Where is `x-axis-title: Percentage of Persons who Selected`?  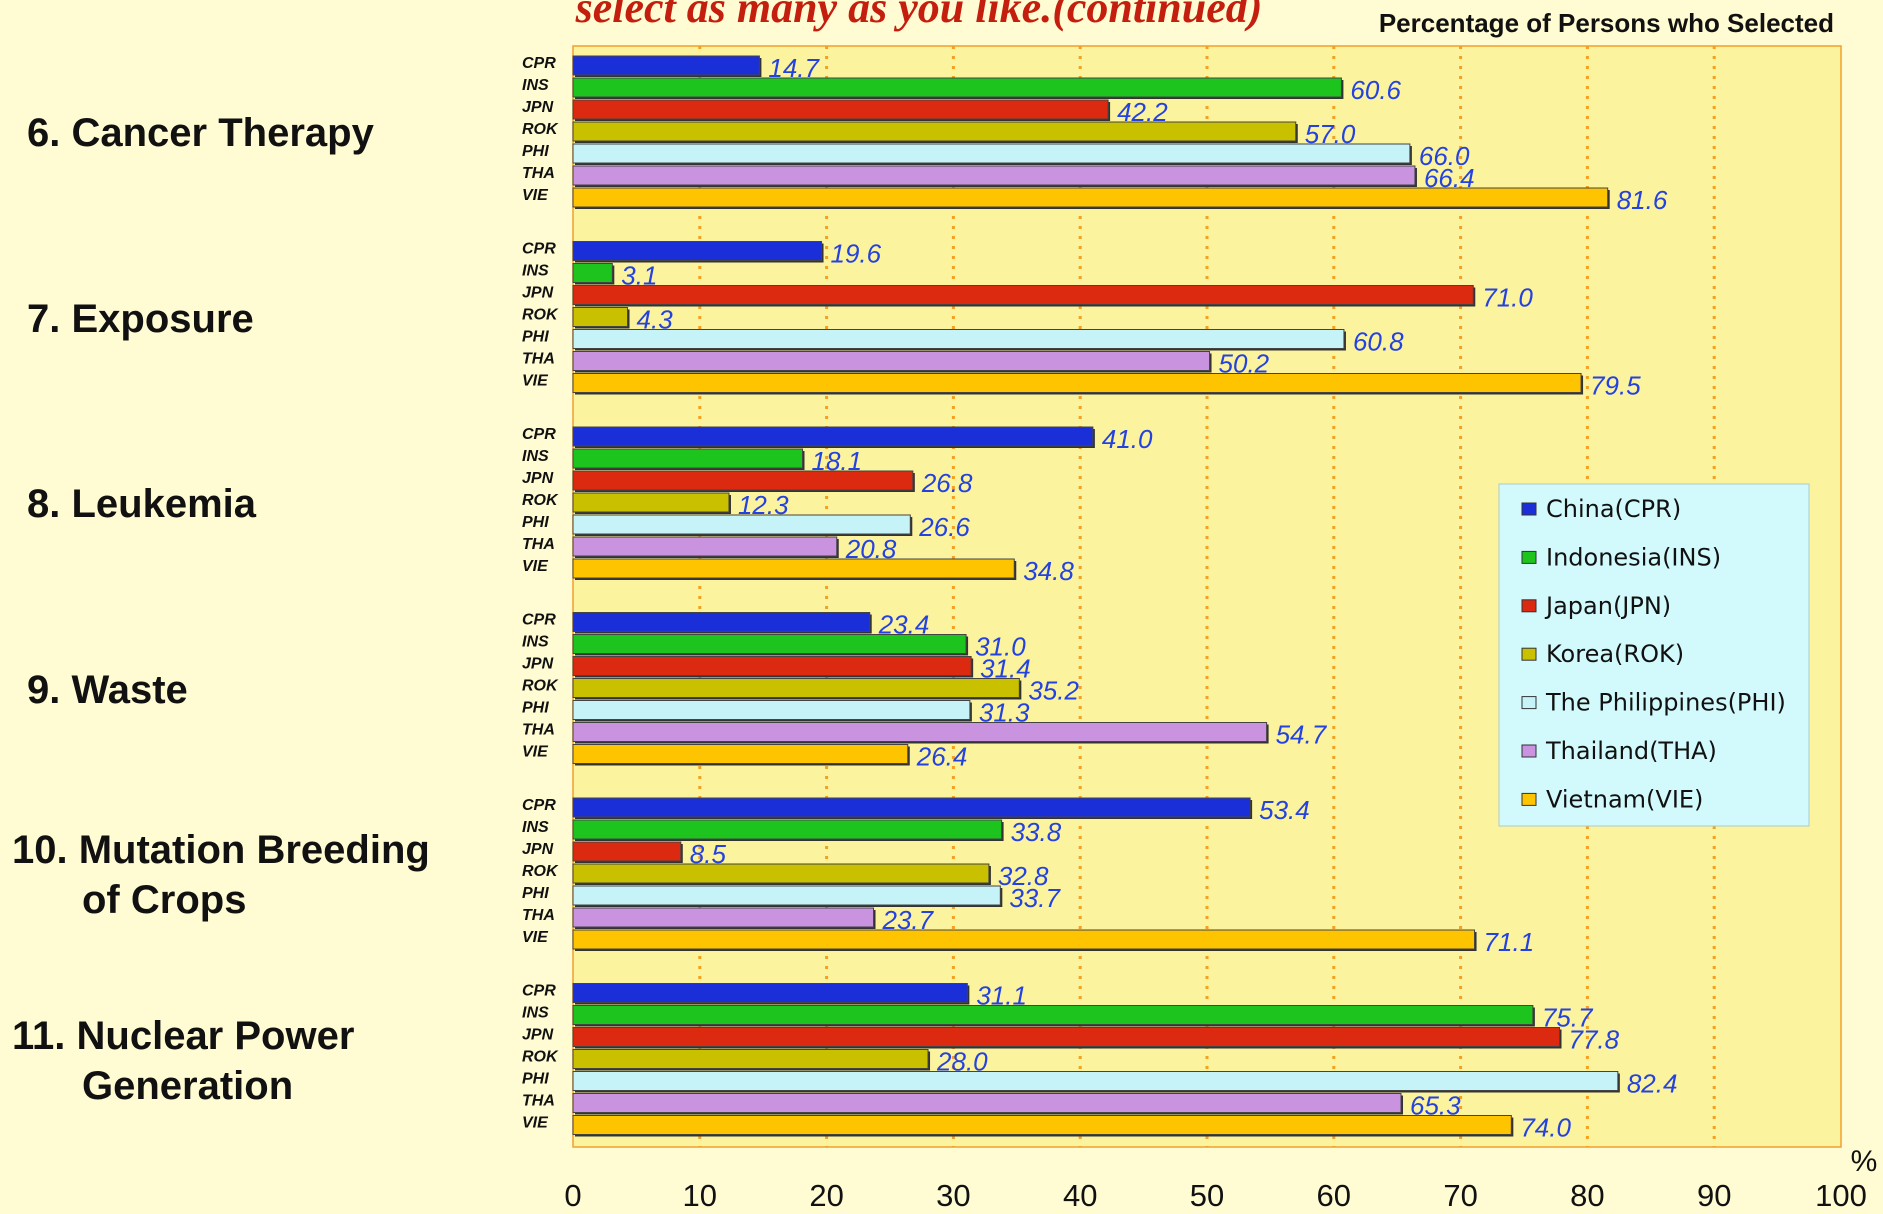 x-axis-title: Percentage of Persons who Selected is located at coordinates (1606, 23).